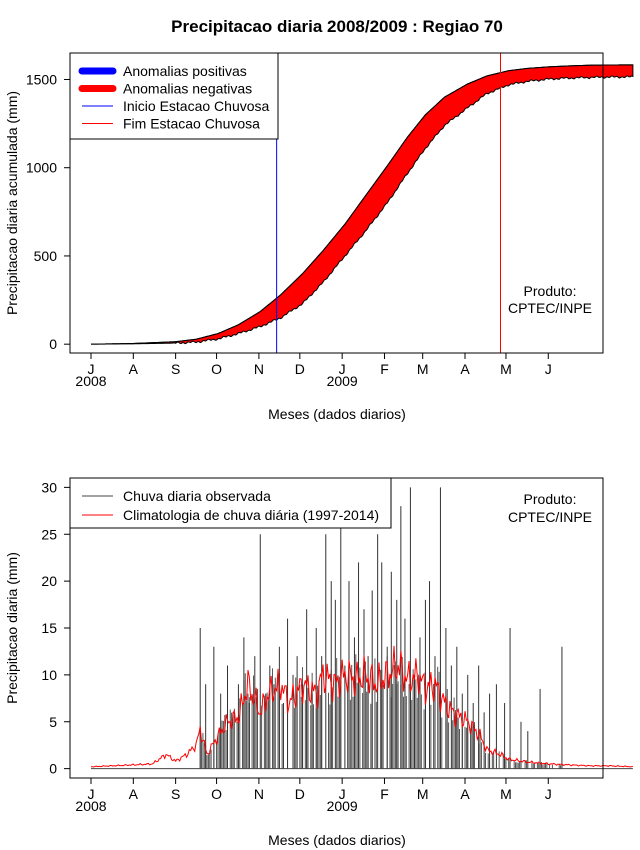 The width and height of the screenshot is (640, 850). Describe the element at coordinates (300, 794) in the screenshot. I see `bottom-x-tick-label: D` at that location.